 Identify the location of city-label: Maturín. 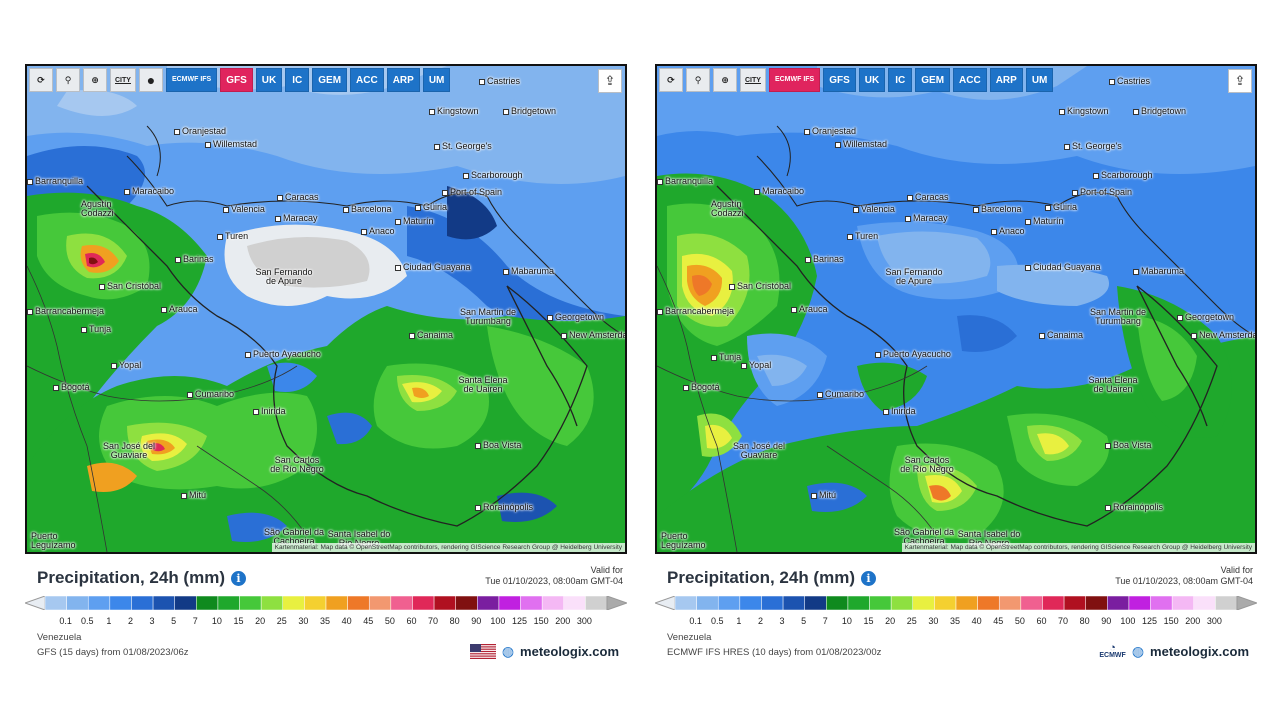
(1044, 221).